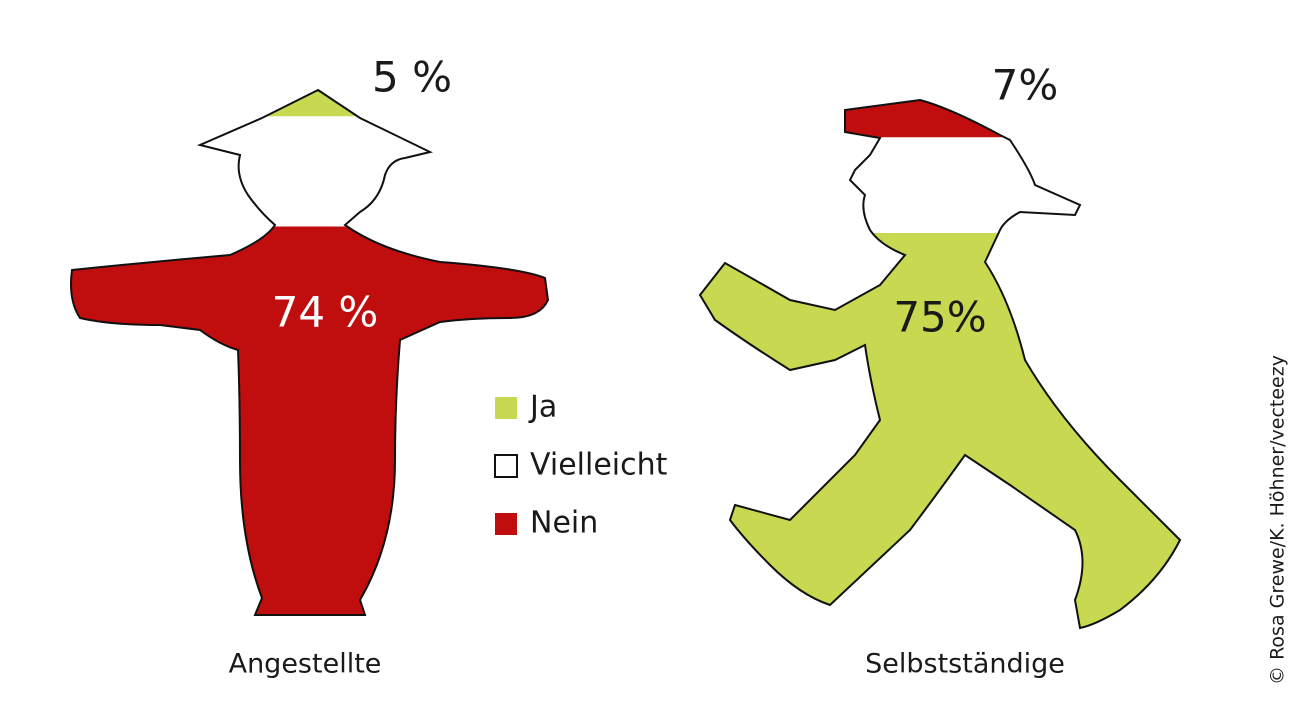 This screenshot has height=715, width=1292. Describe the element at coordinates (1278, 520) in the screenshot. I see `credit: © Rosa Grewe/K. Höhner/vecteezy` at that location.